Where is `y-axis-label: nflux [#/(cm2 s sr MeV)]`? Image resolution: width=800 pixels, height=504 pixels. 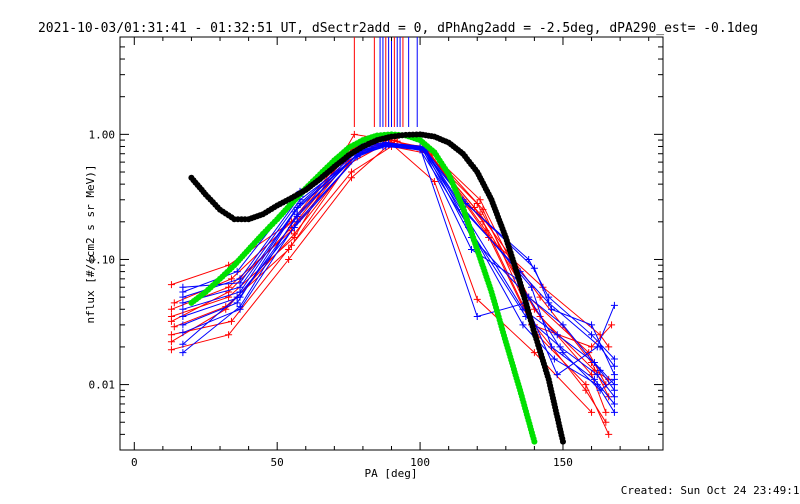
y-axis-label: nflux [#/(cm2 s sr MeV)] is located at coordinates (90, 244).